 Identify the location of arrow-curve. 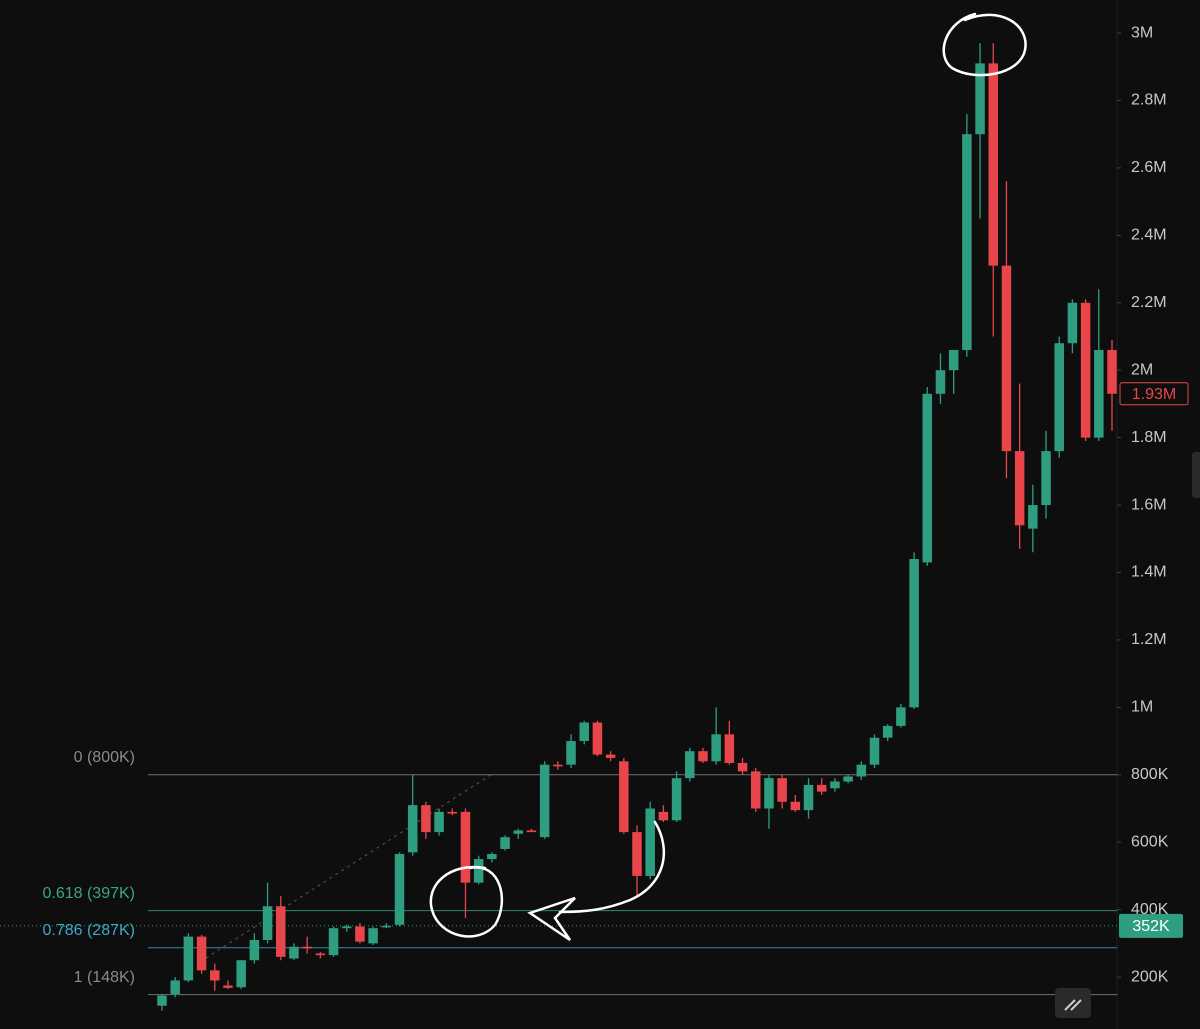
(612, 867).